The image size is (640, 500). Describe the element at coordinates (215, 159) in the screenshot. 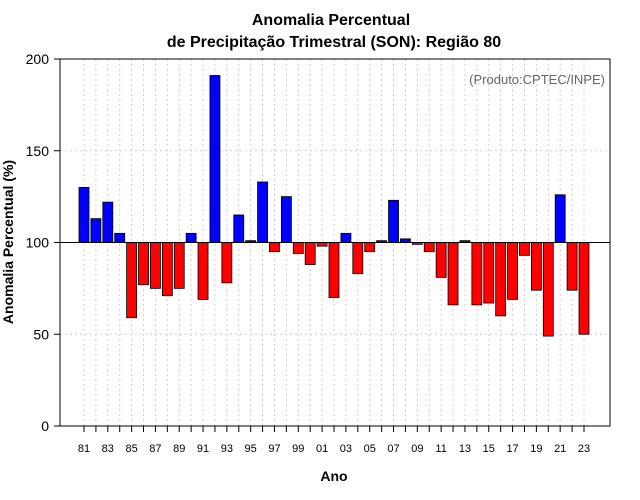

I see `bar-1992` at that location.